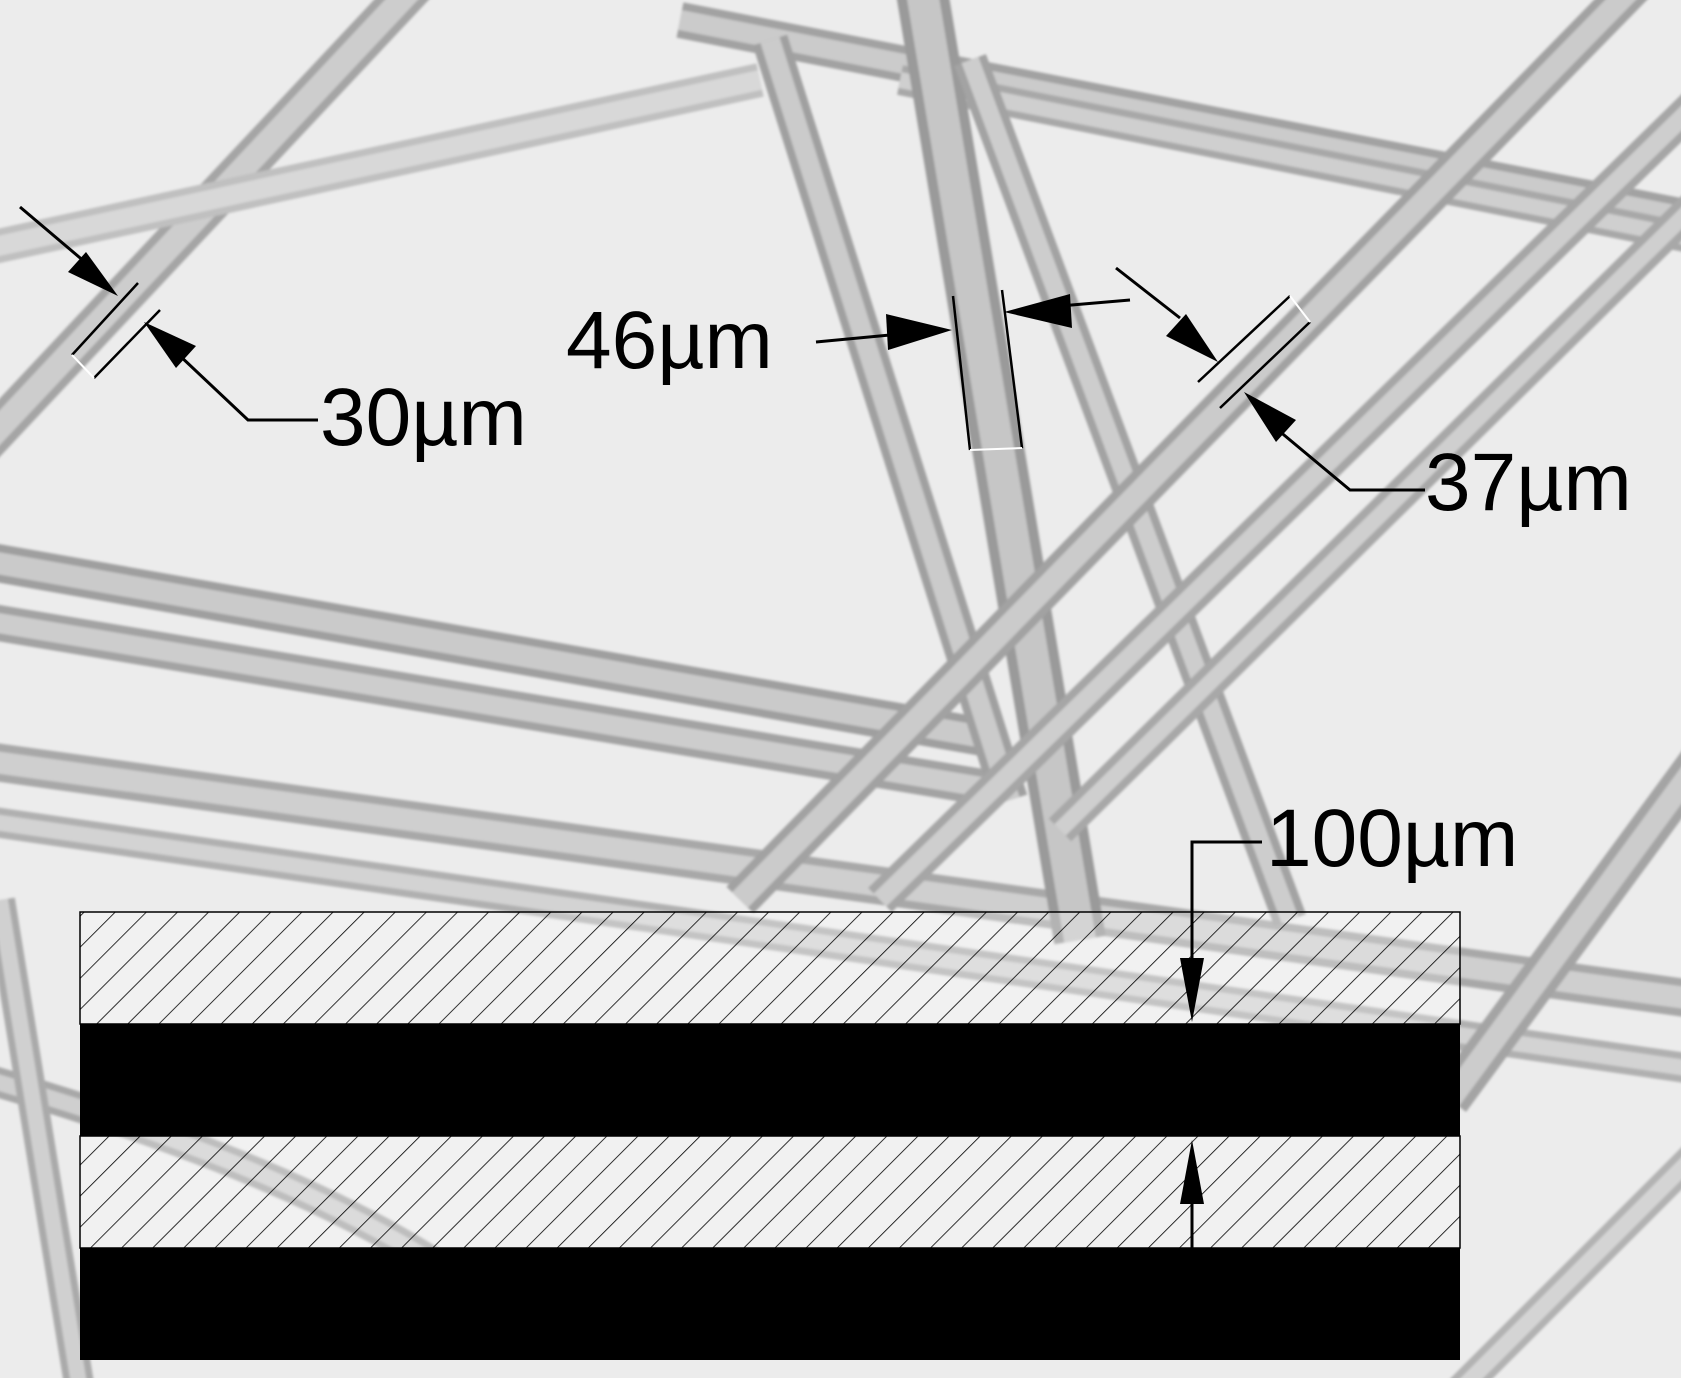 This screenshot has width=1681, height=1378. Describe the element at coordinates (1557, 932) in the screenshot. I see `fiber-right-lower` at that location.